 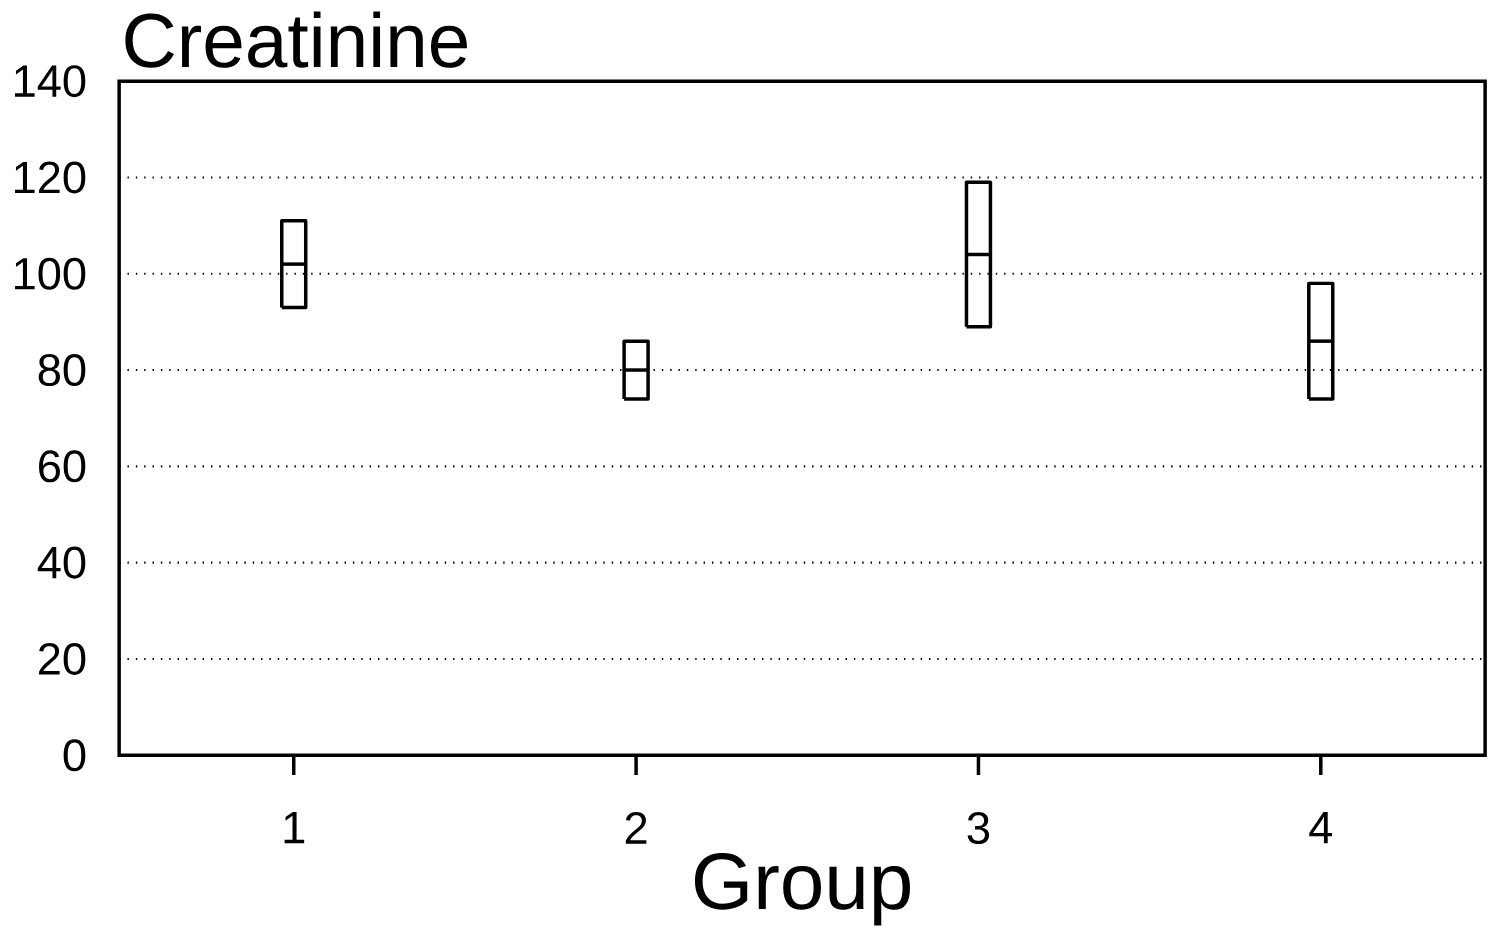 I want to click on x-tick-label: 2, so click(x=636, y=827).